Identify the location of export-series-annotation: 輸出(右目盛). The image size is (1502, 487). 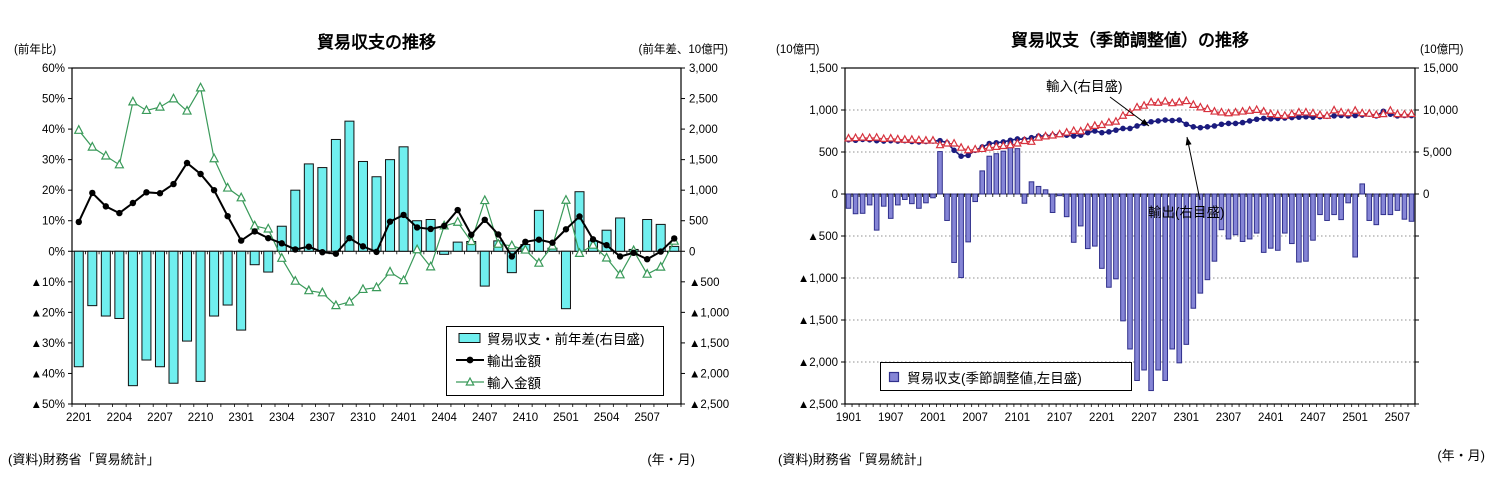
(1186, 212).